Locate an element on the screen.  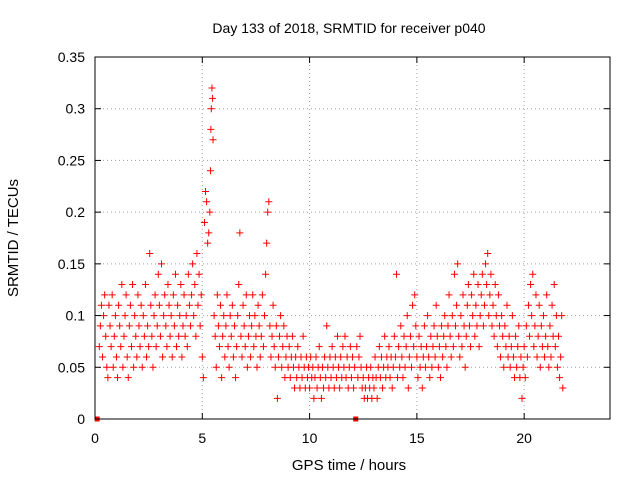
y-tick-label: 0.25 is located at coordinates (71, 160).